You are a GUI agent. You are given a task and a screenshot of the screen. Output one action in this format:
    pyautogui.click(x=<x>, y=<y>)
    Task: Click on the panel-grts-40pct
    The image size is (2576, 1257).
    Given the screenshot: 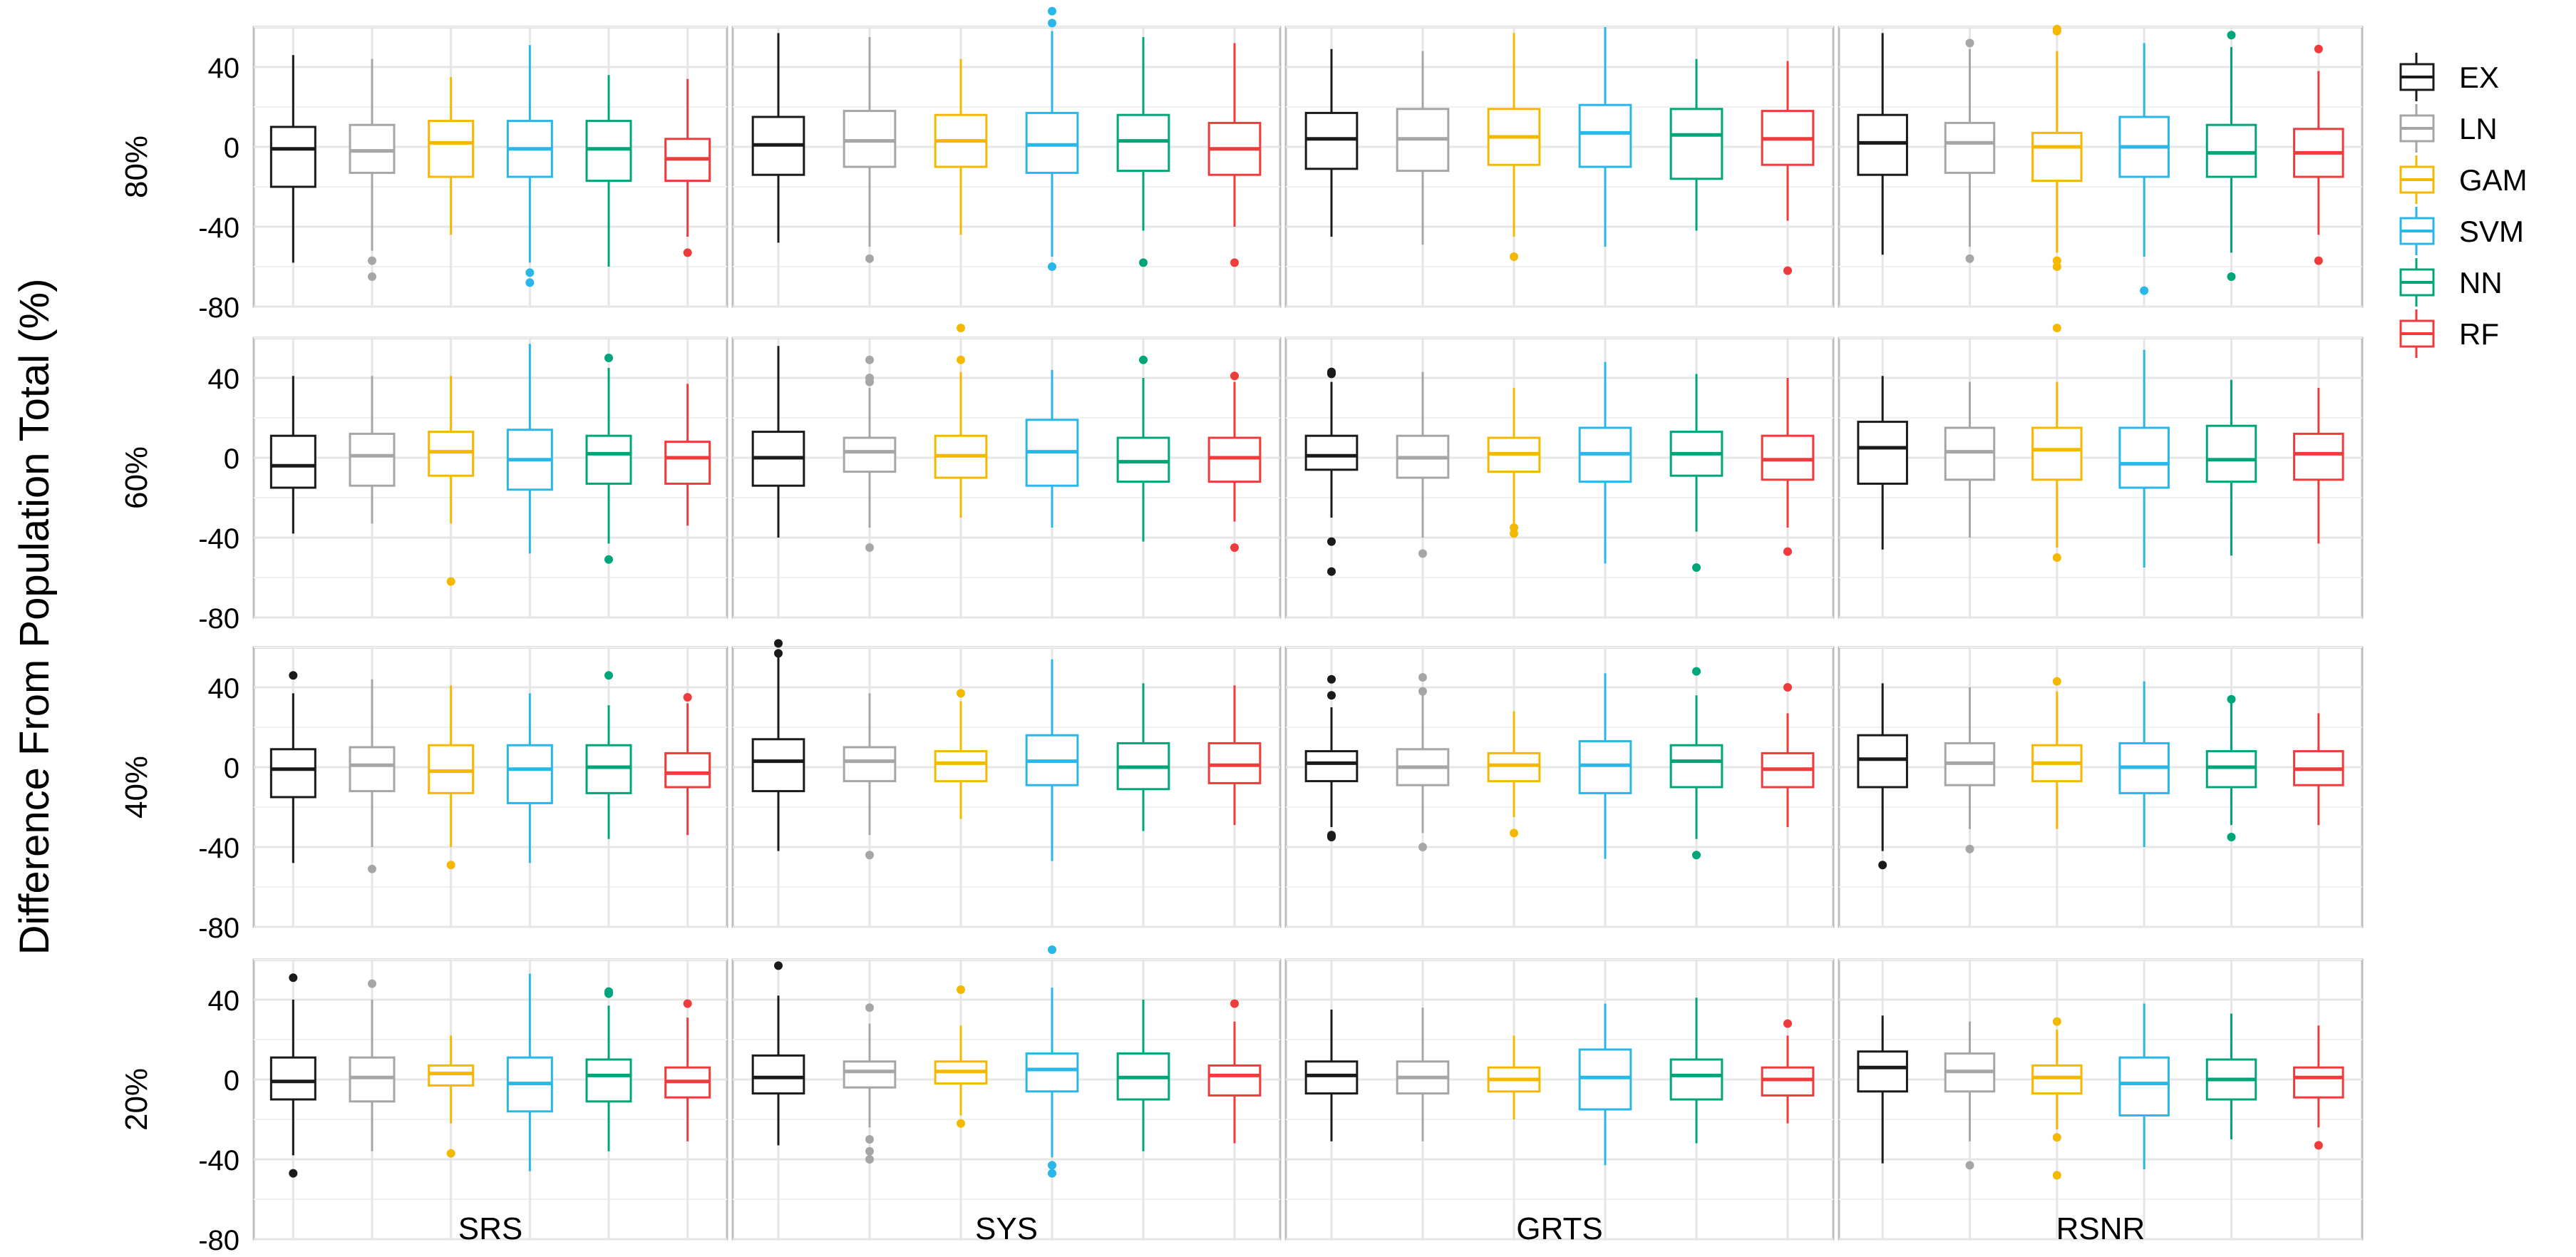 What is the action you would take?
    pyautogui.click(x=1559, y=787)
    